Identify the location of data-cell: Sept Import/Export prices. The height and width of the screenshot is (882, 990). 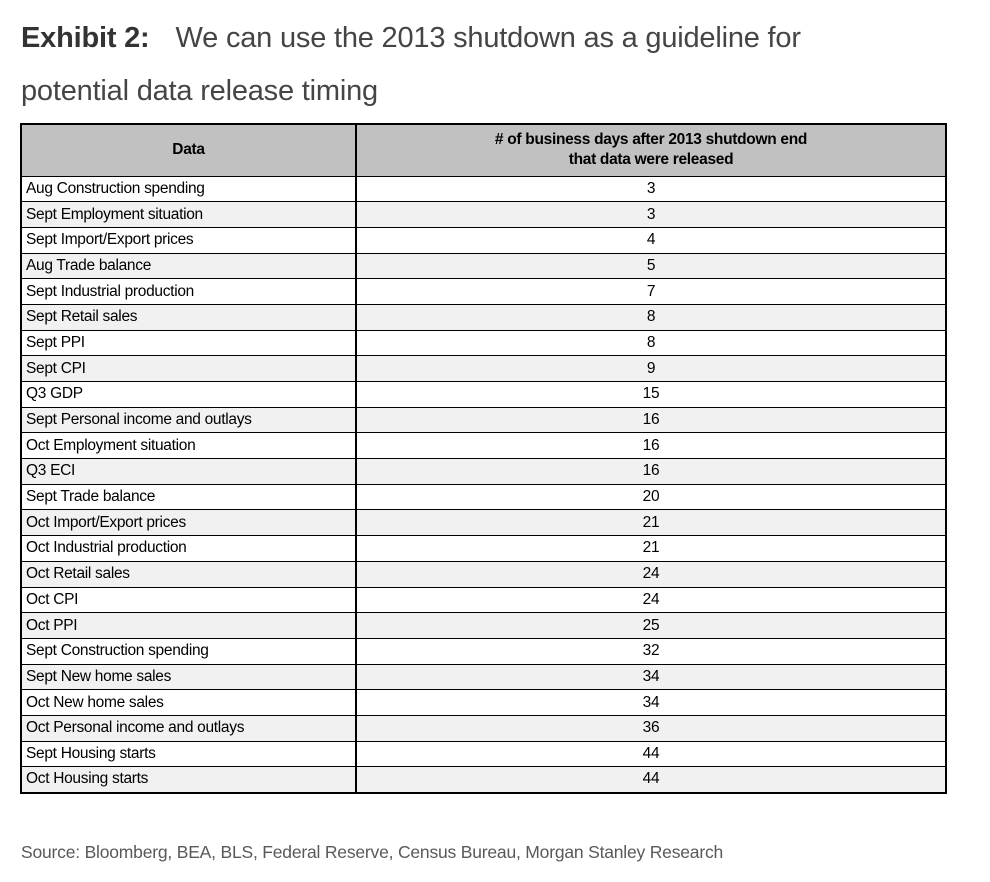
(188, 240).